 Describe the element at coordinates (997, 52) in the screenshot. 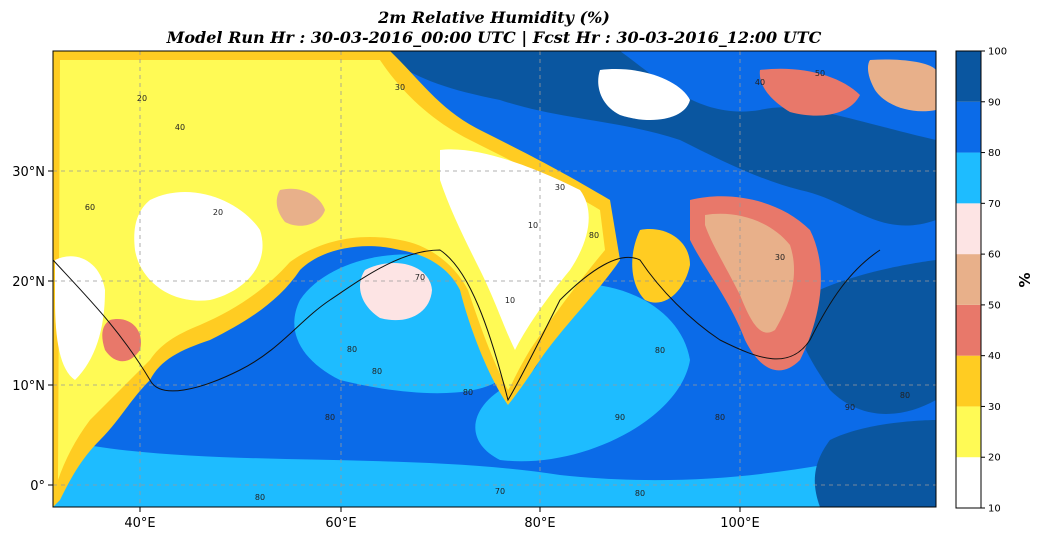

I see `colorbar-tick-label: 100` at that location.